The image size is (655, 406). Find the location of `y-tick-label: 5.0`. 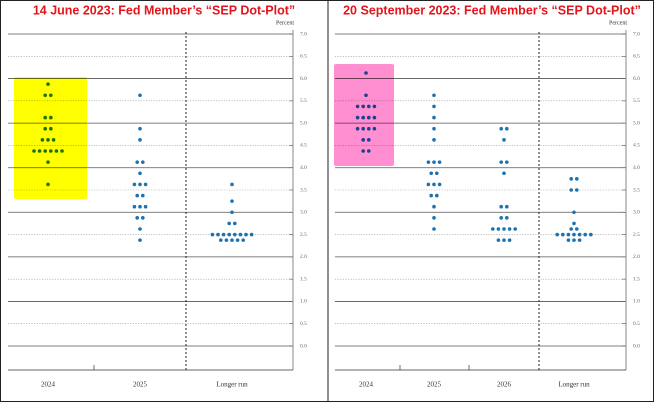

y-tick-label: 5.0 is located at coordinates (303, 123).